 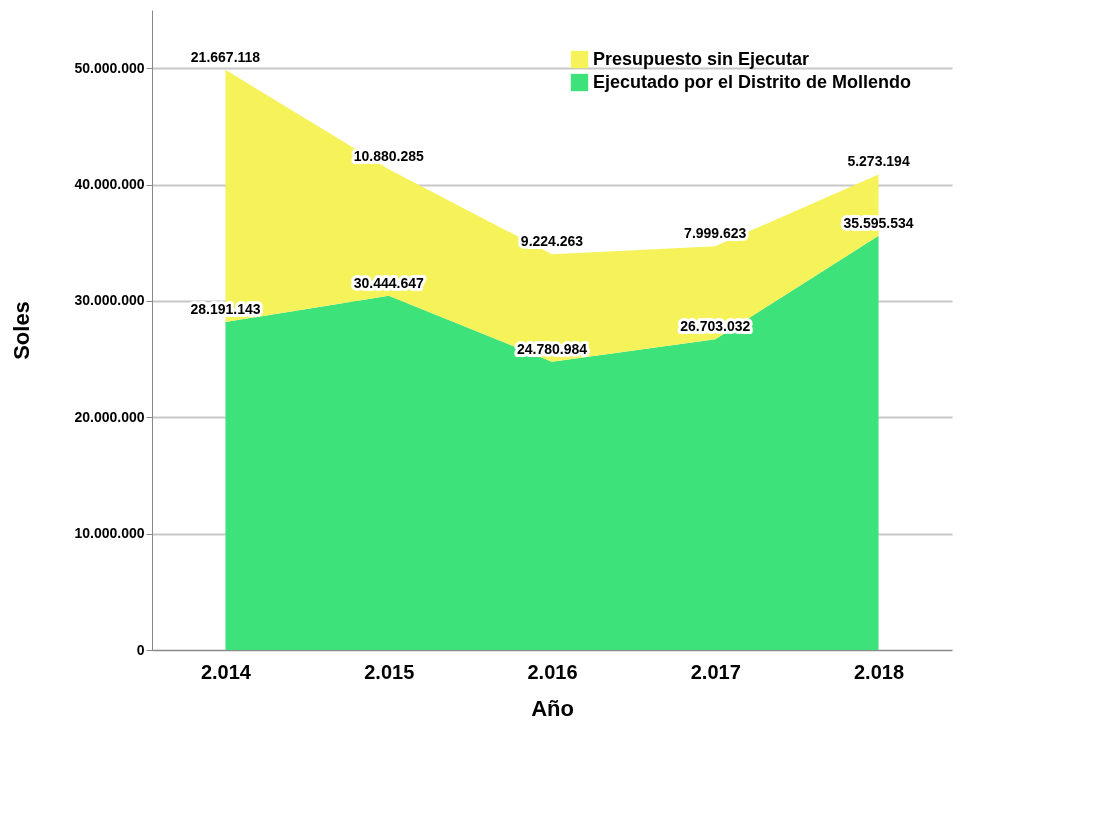 What do you see at coordinates (701, 58) in the screenshot?
I see `legend-label: Presupuesto sin Ejecutar` at bounding box center [701, 58].